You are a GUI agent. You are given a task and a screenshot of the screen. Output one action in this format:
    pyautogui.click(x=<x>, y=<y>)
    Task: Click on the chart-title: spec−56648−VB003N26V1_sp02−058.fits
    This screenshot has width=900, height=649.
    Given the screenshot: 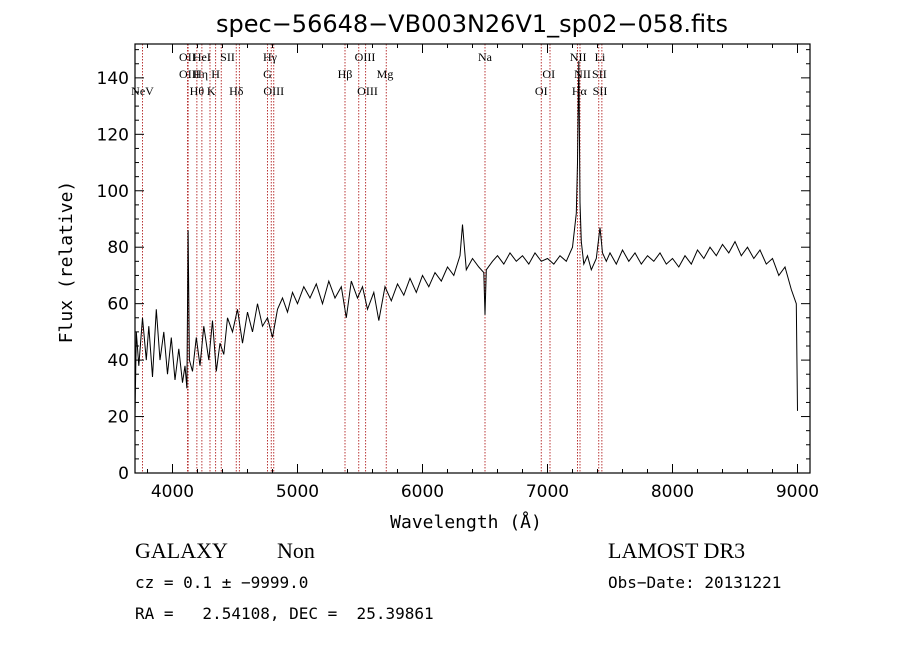 What is the action you would take?
    pyautogui.click(x=472, y=24)
    